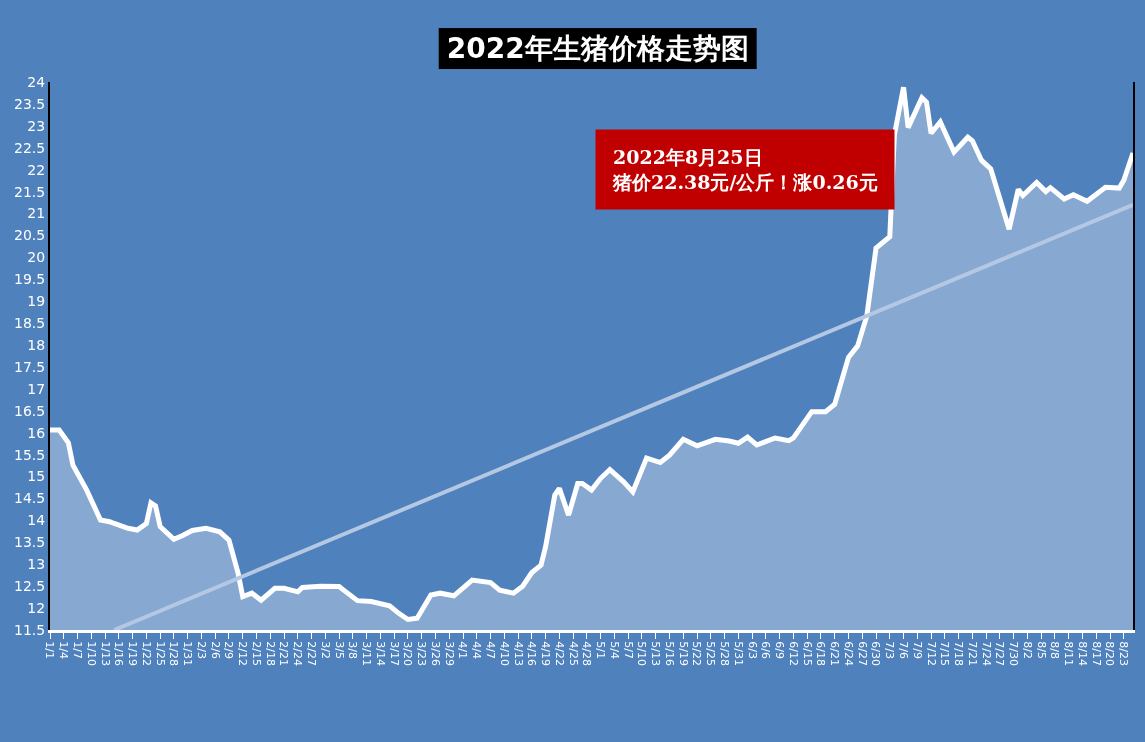  What do you see at coordinates (36, 432) in the screenshot?
I see `y-tick-label: 16` at bounding box center [36, 432].